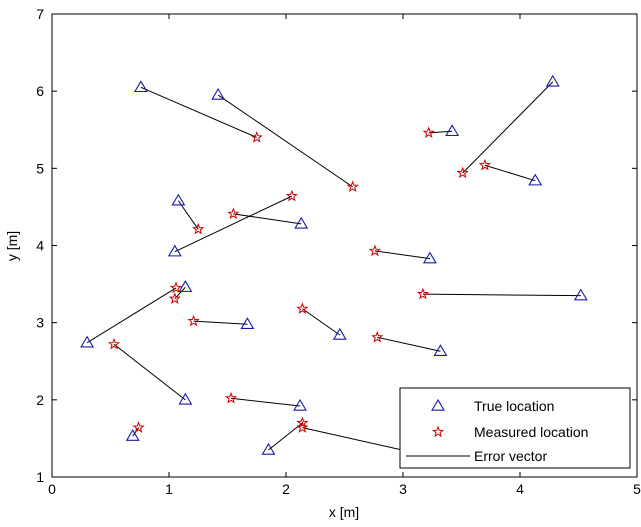 Image resolution: width=641 pixels, height=527 pixels. I want to click on y-tick-label: 5, so click(40, 168).